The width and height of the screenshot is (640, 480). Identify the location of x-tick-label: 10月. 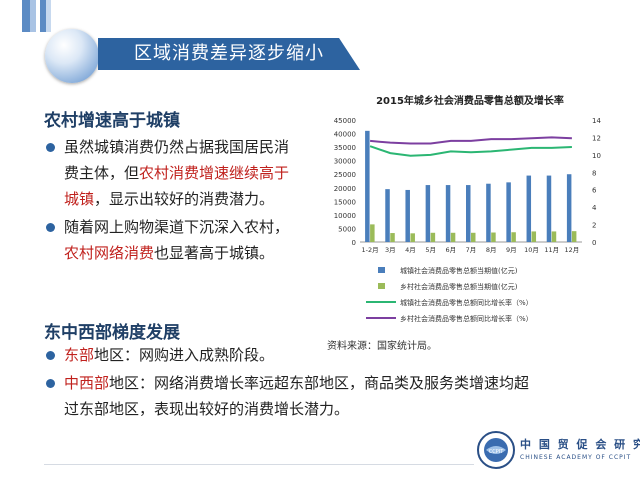
(531, 250).